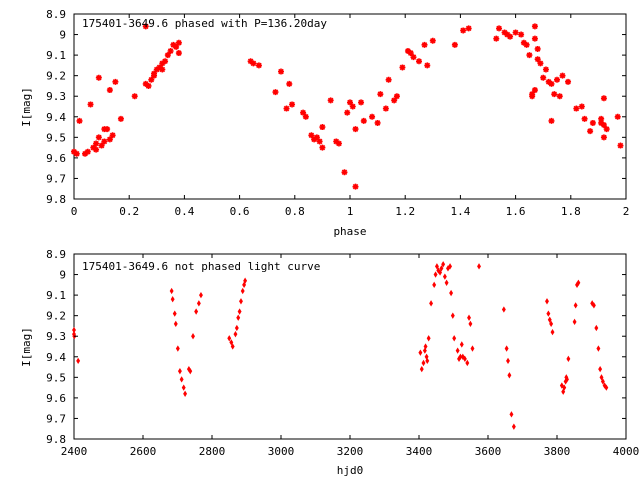 Image resolution: width=640 pixels, height=480 pixels. I want to click on unphased-x-tick-label: 3200, so click(350, 451).